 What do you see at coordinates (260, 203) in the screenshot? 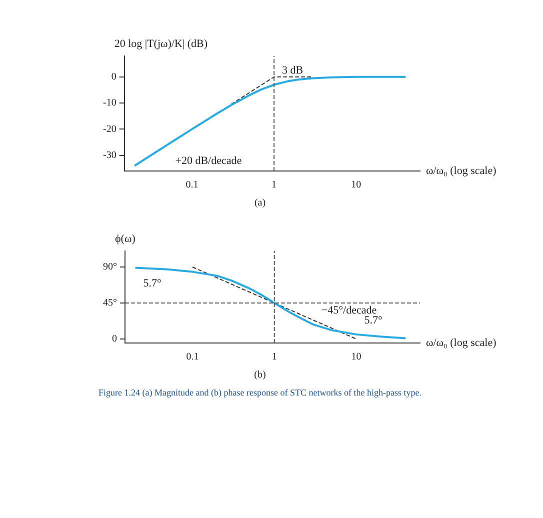
I see `text: (a)` at bounding box center [260, 203].